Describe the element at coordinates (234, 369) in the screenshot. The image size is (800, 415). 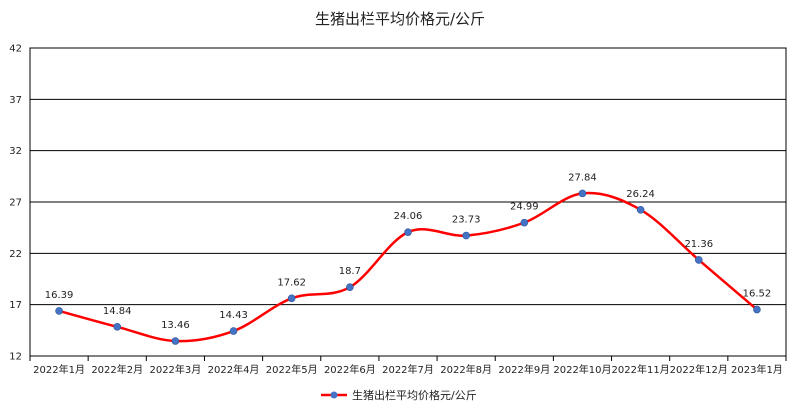
I see `x-tick-label-3: 2022年4月` at that location.